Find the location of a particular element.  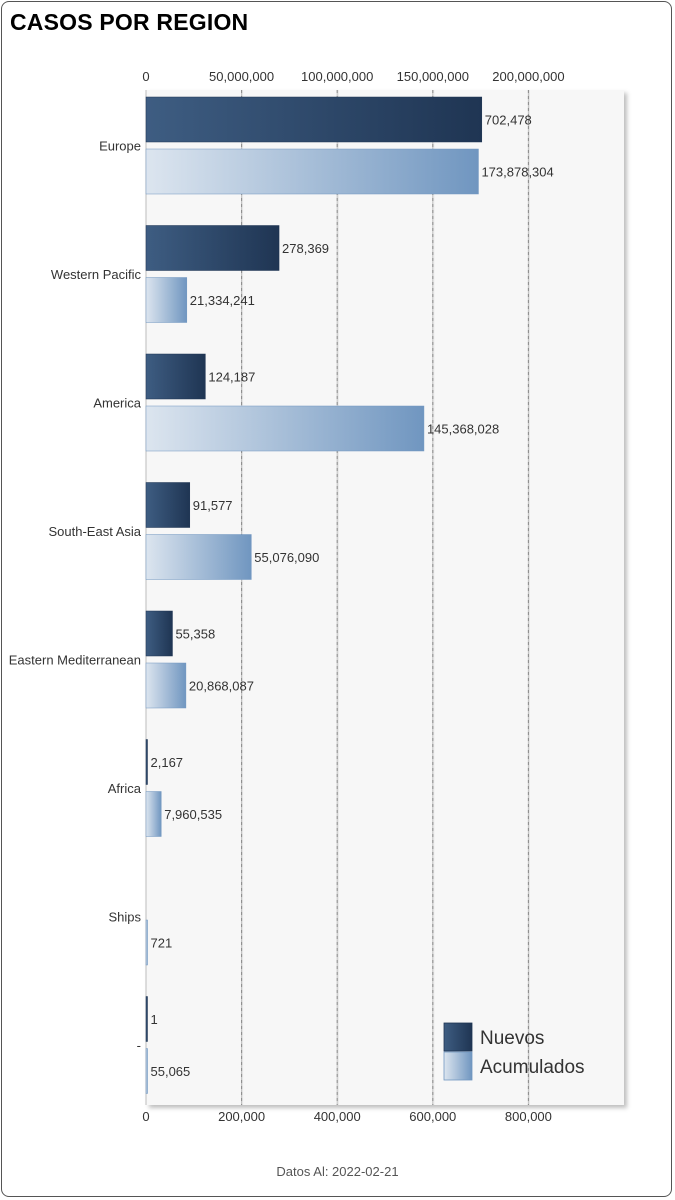

top-axis-tick-label: 100,000,000 is located at coordinates (337, 76).